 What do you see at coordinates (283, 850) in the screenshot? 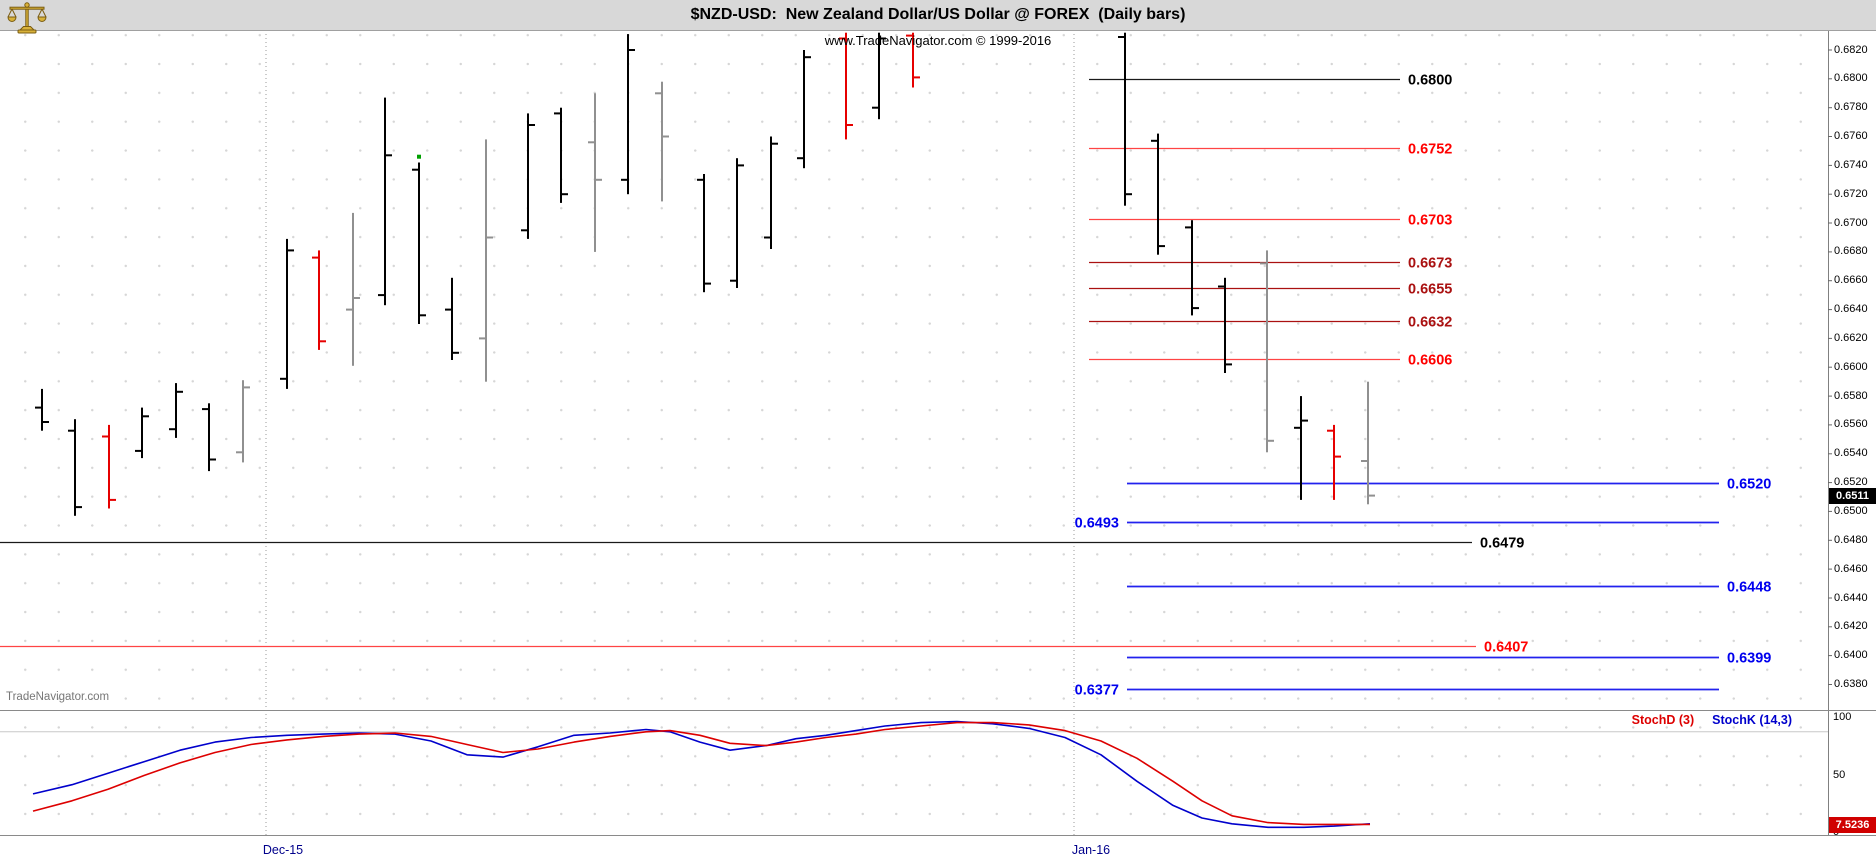
I see `date-axis-label: Dec-15` at bounding box center [283, 850].